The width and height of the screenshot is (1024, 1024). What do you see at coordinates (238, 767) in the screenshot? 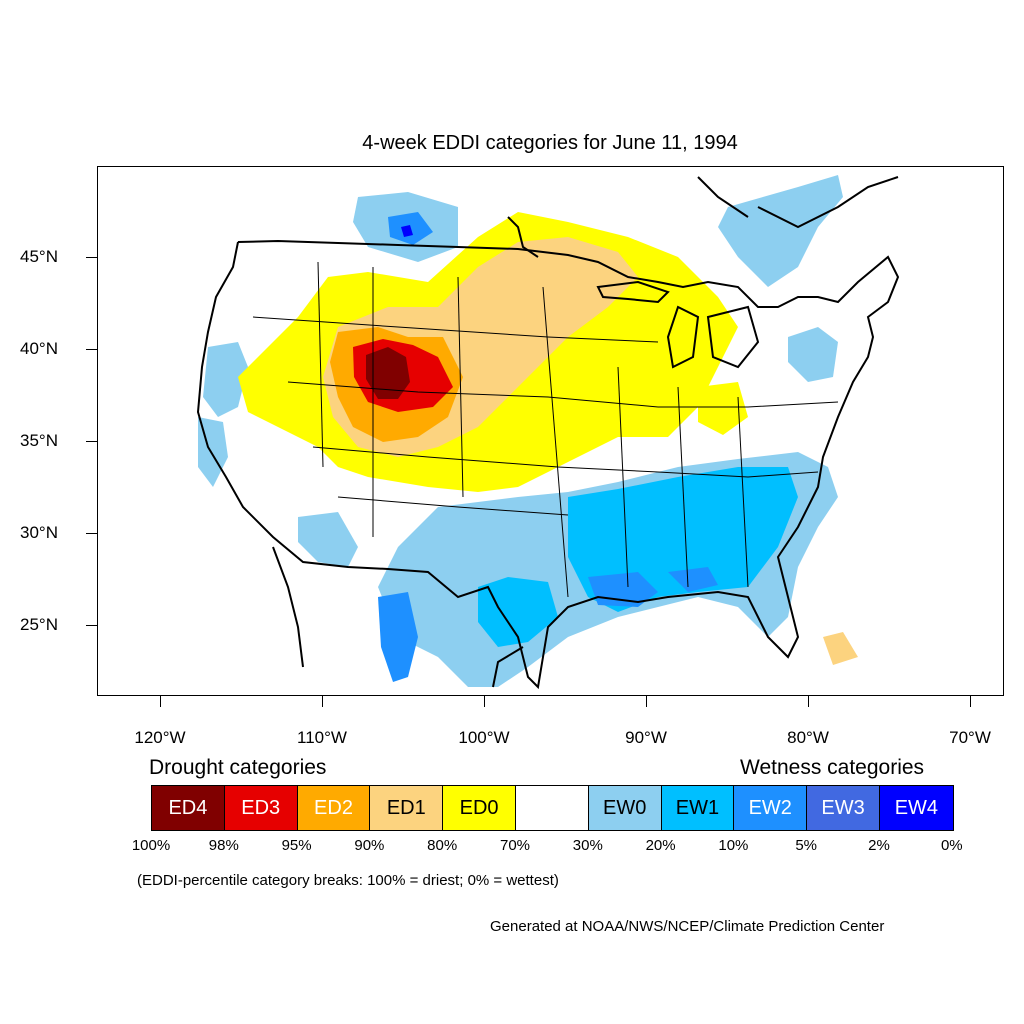
I see `drought-heading: Drought categories` at bounding box center [238, 767].